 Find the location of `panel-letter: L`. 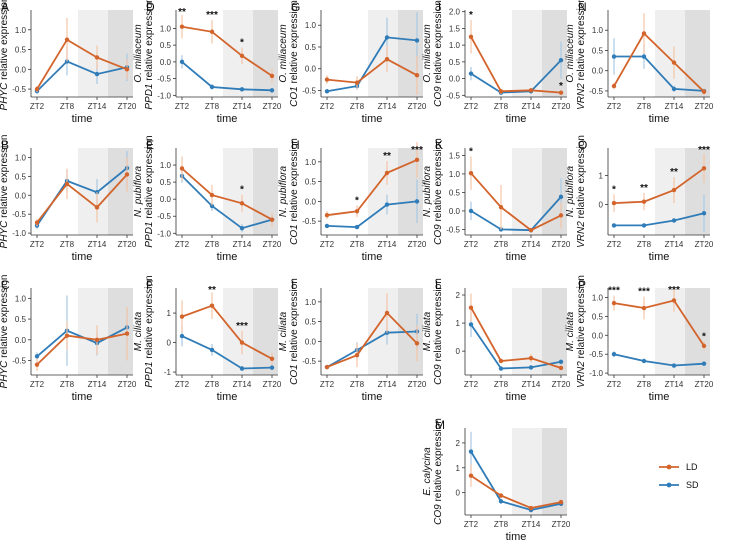

panel-letter: L is located at coordinates (438, 285).